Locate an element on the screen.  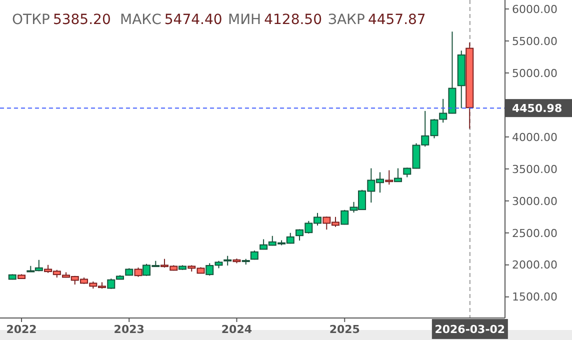
x-tick-label: 2022 is located at coordinates (21, 329).